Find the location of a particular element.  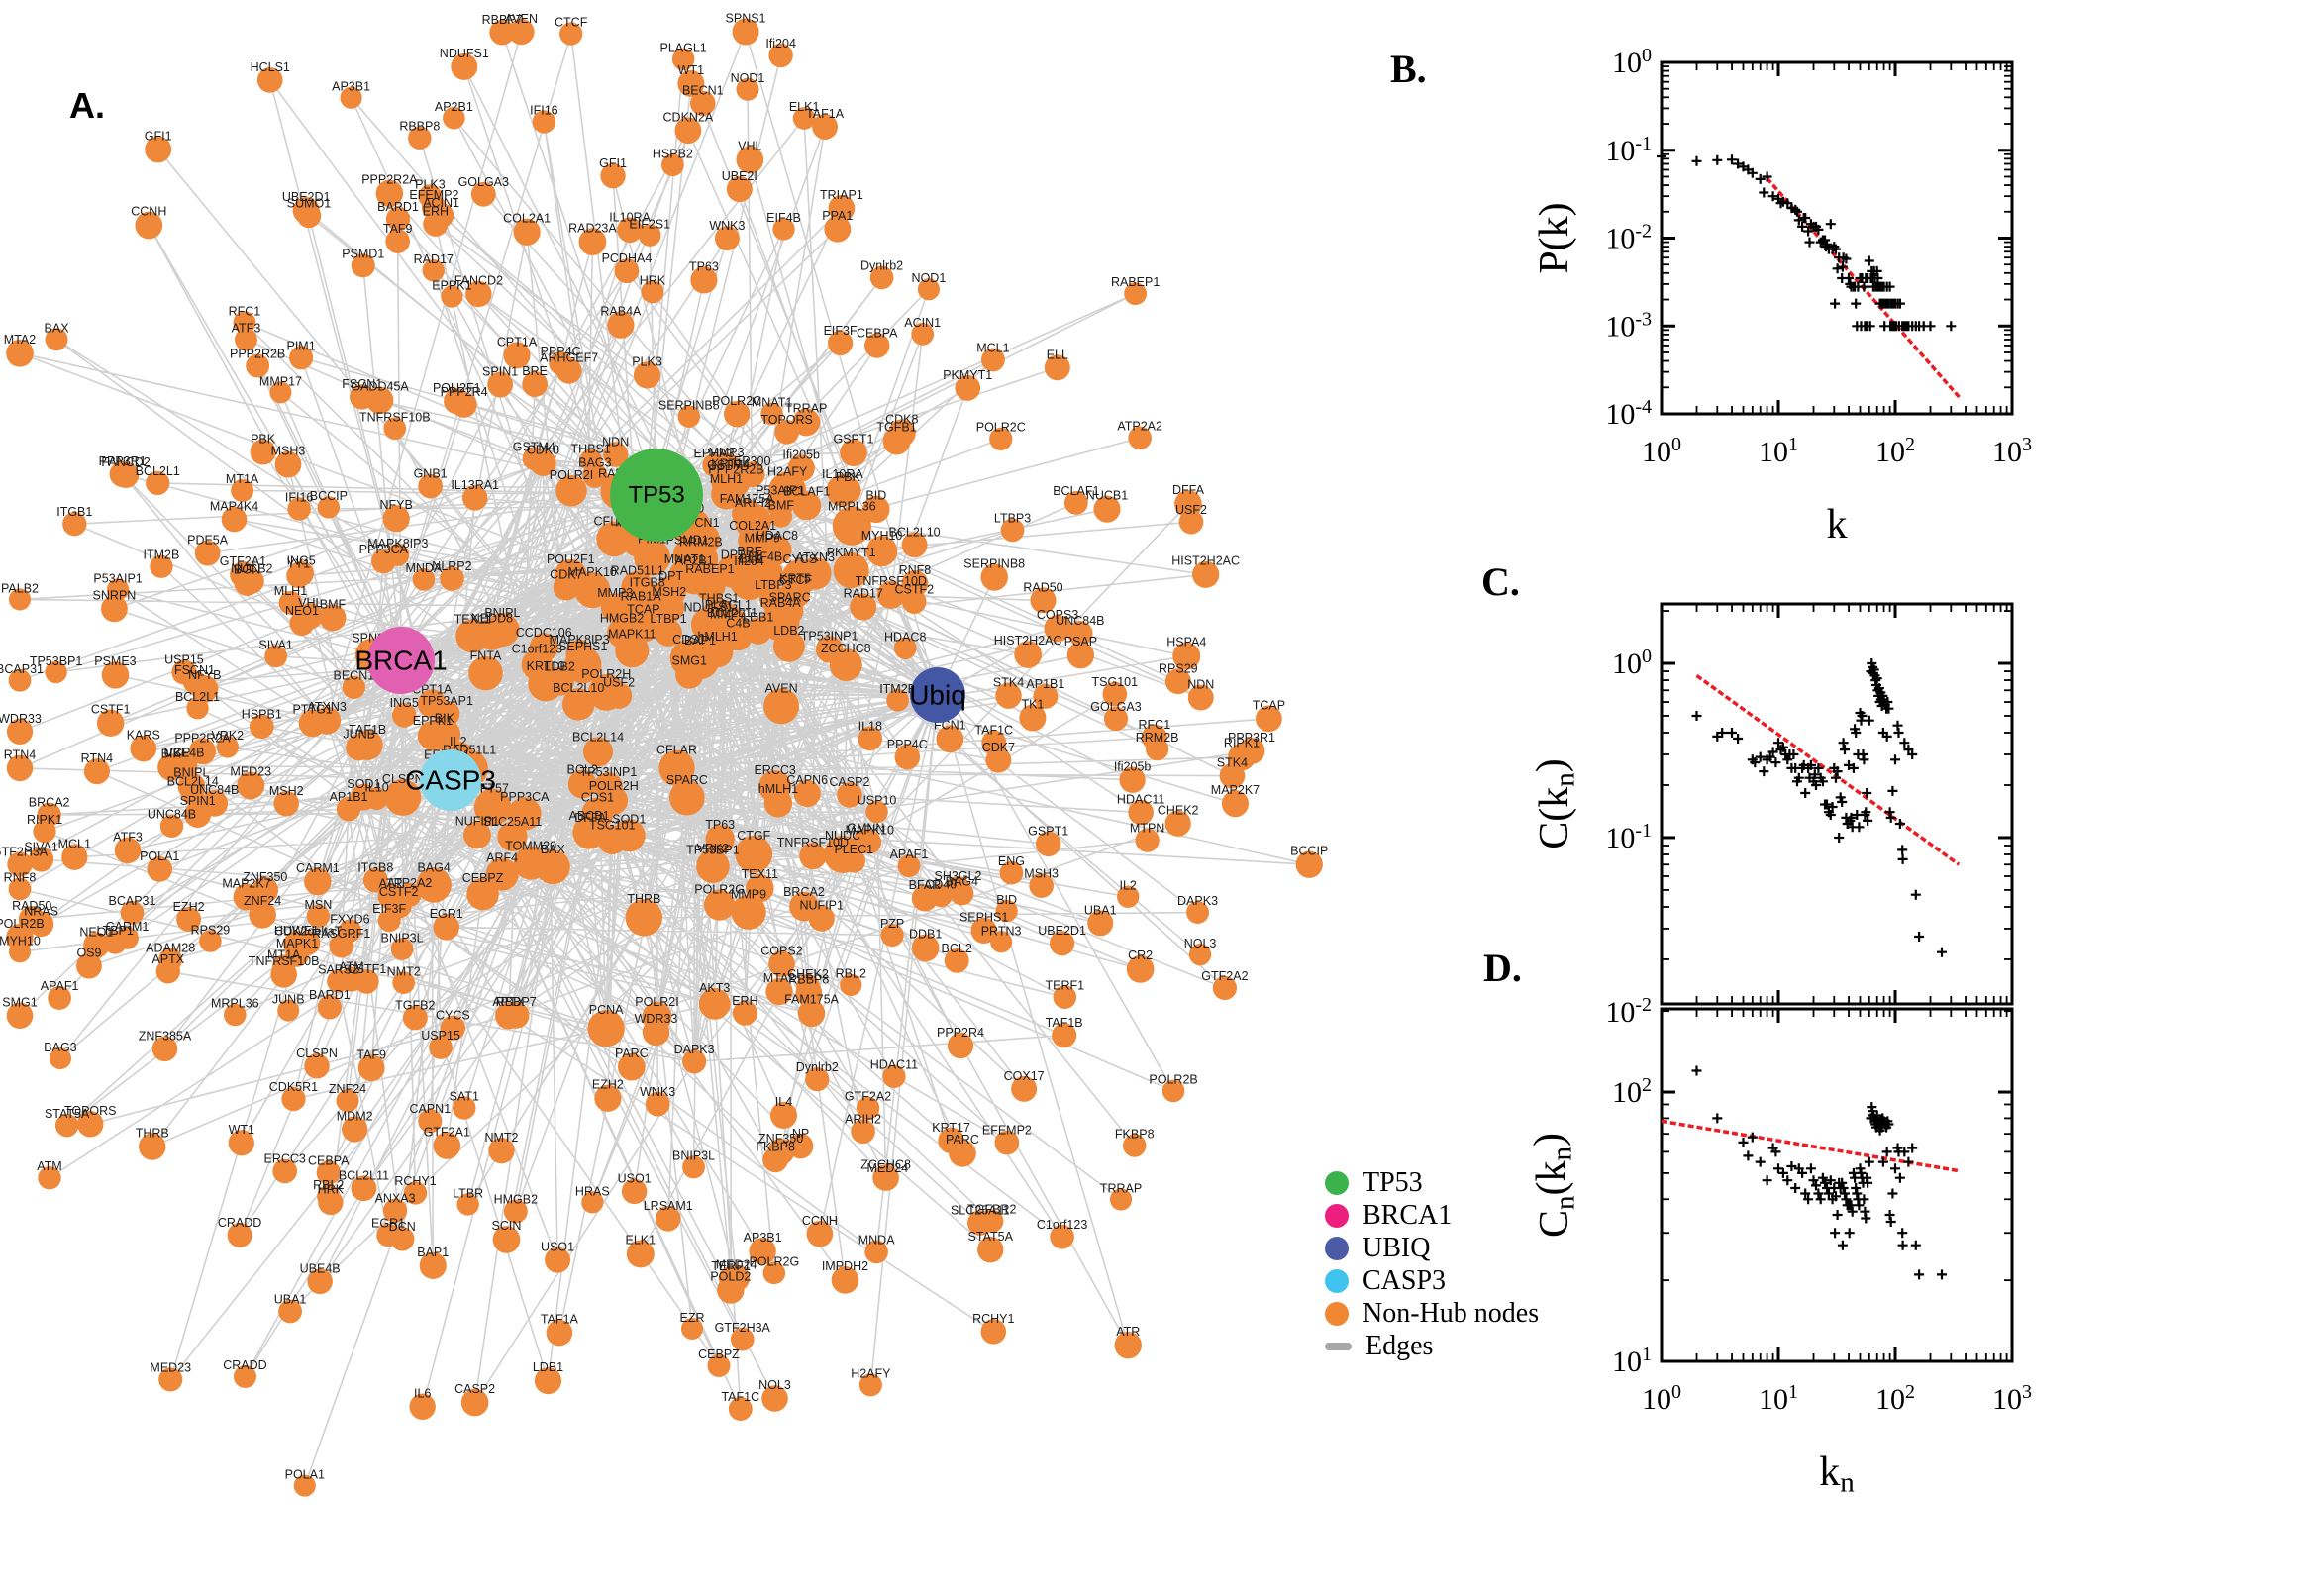

gene-label: MYH10 is located at coordinates (882, 536).